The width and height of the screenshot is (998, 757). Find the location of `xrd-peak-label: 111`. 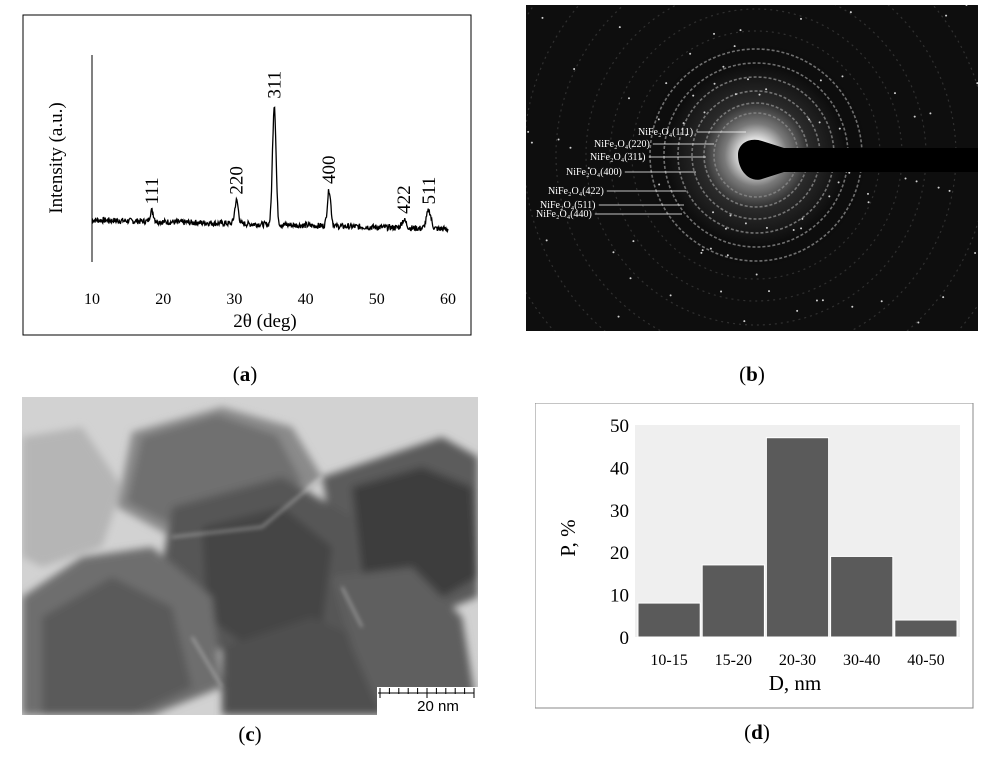

xrd-peak-label: 111 is located at coordinates (152, 190).